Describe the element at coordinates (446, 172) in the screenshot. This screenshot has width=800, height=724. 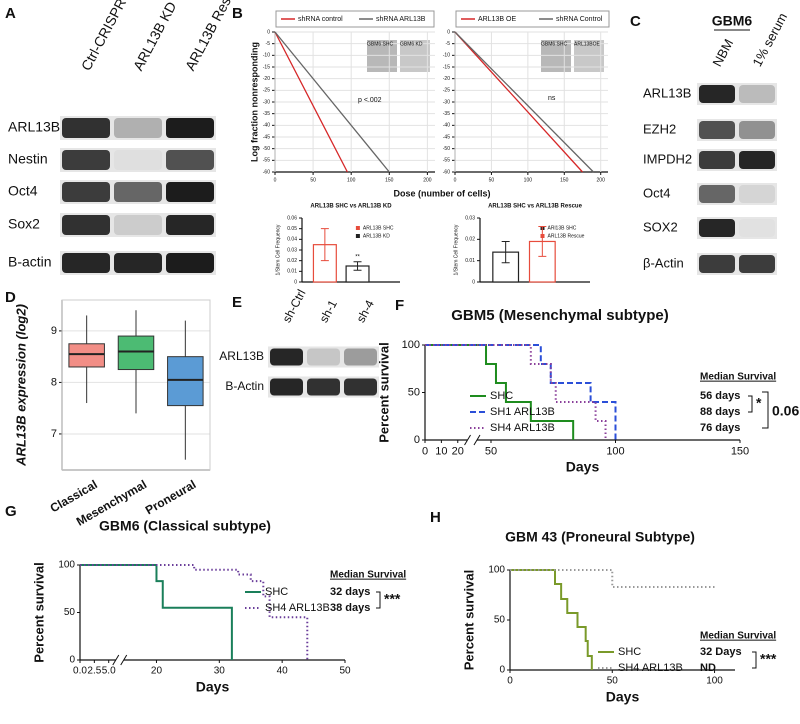
I see `y-tick-label: -60` at that location.